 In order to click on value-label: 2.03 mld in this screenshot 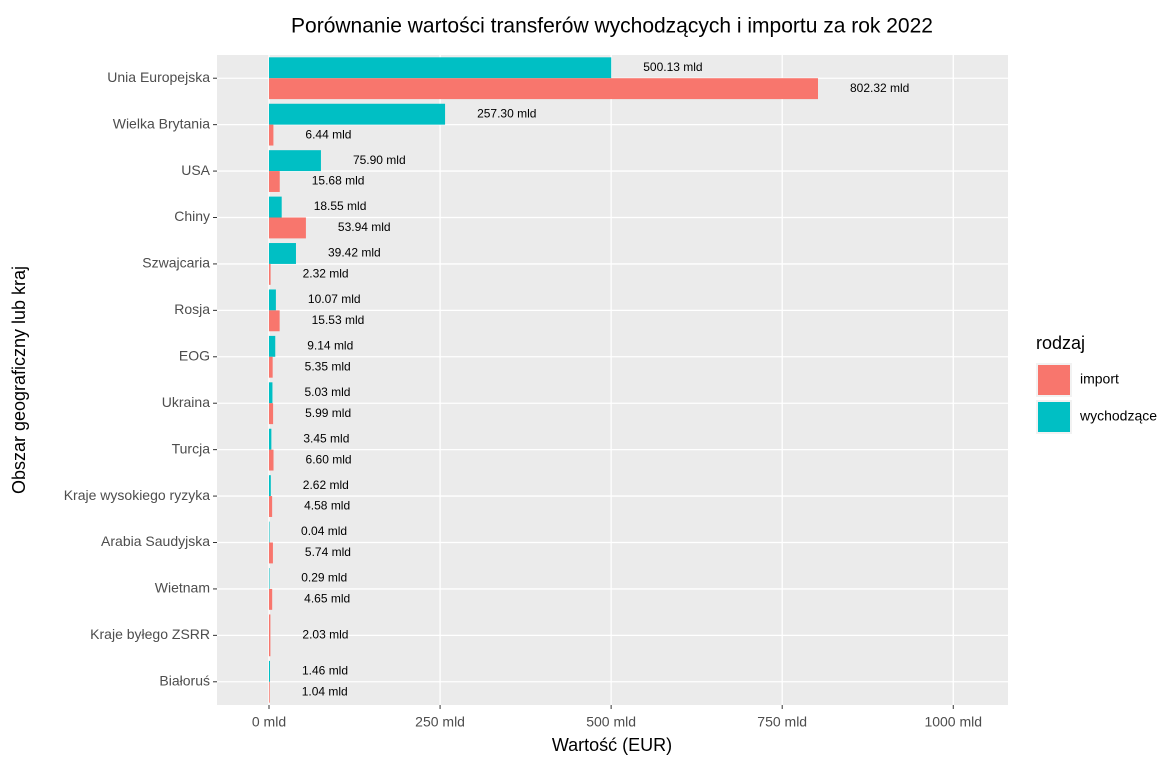, I will do `click(325, 635)`.